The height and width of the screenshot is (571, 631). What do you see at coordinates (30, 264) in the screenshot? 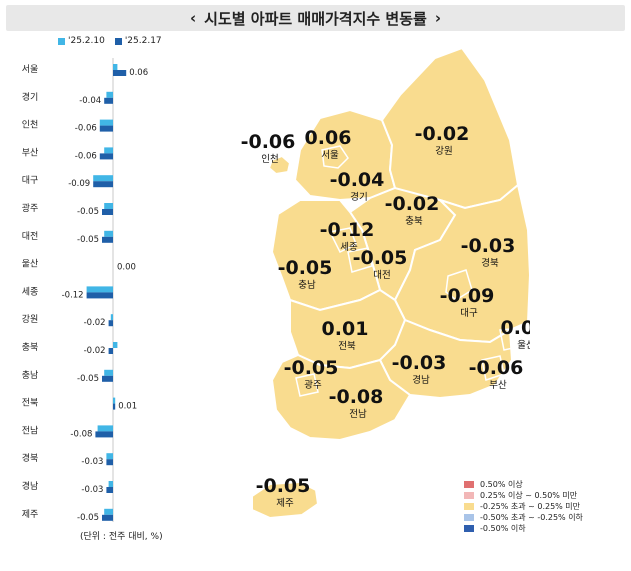
I see `category-label: 울산` at bounding box center [30, 264].